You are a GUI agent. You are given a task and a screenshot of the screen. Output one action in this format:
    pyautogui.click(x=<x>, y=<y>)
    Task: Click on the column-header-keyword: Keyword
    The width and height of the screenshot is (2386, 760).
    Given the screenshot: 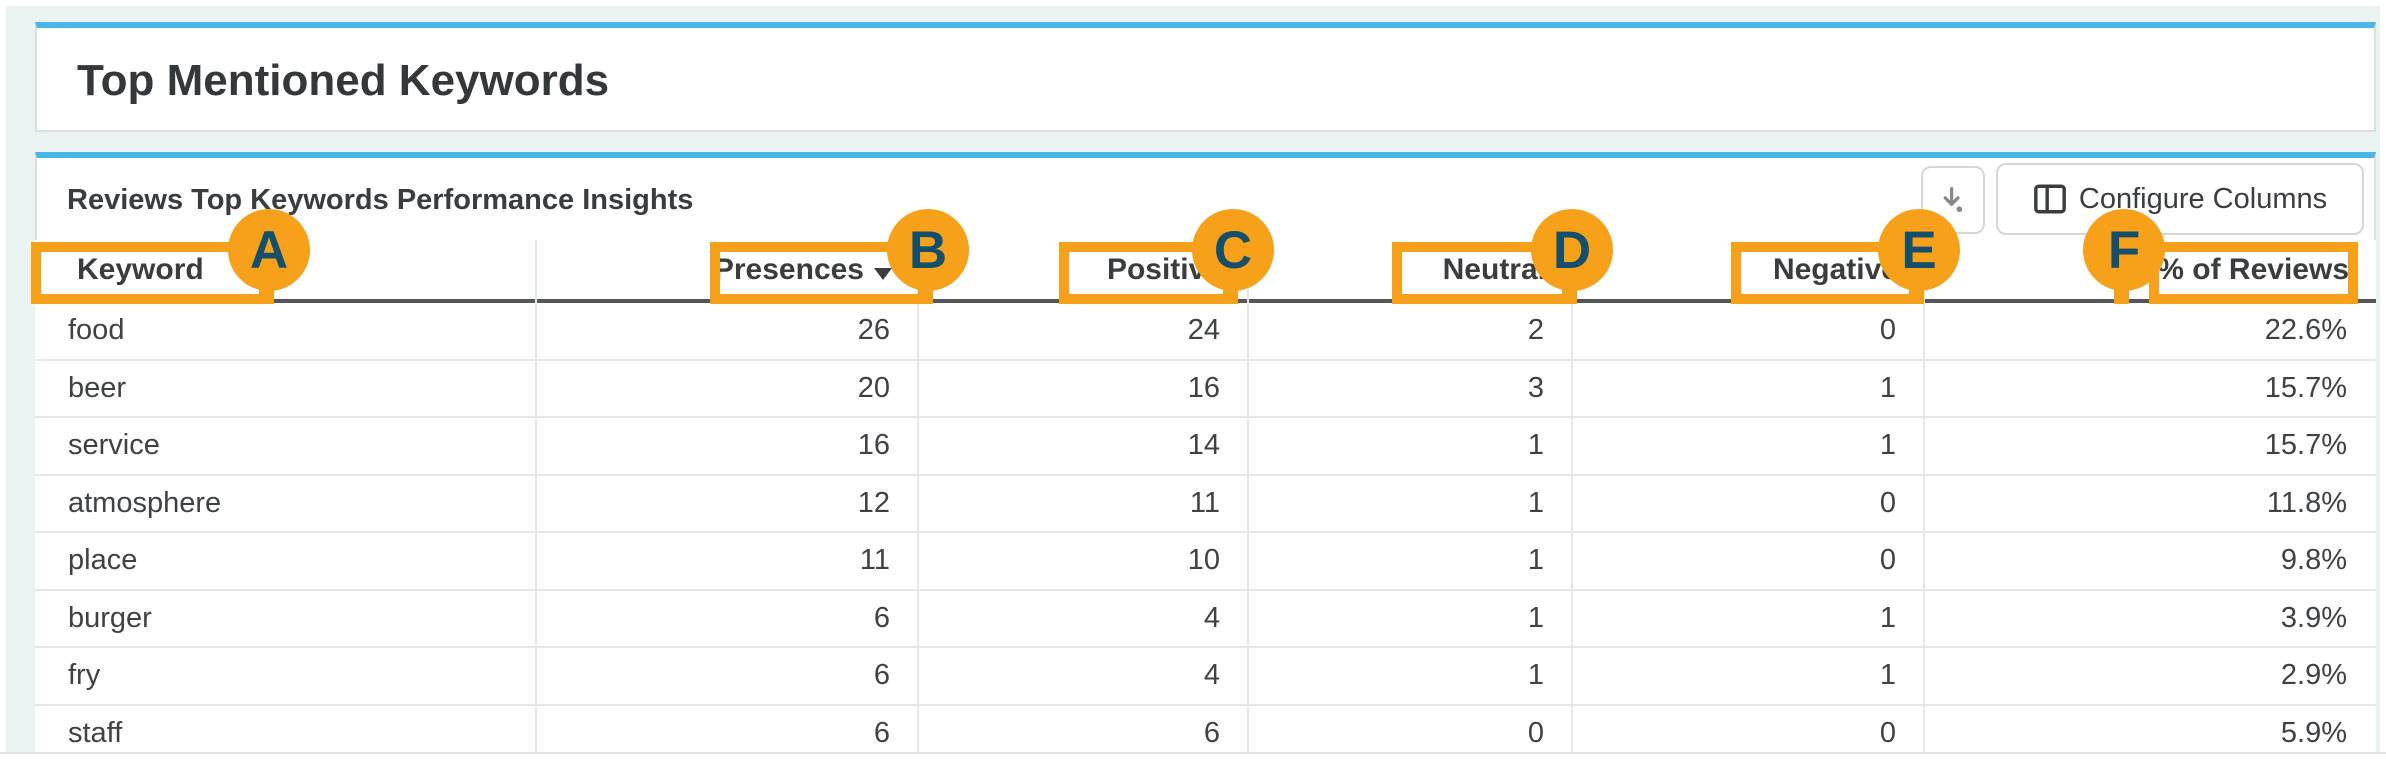 What is the action you would take?
    pyautogui.click(x=285, y=269)
    